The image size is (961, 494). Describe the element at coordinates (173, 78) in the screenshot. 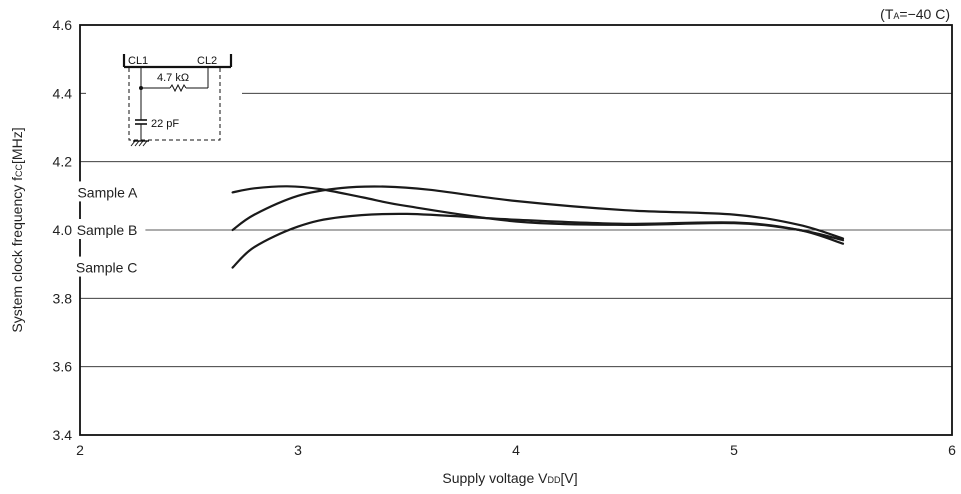

I see `resistor-label: 4.7 kΩ` at that location.